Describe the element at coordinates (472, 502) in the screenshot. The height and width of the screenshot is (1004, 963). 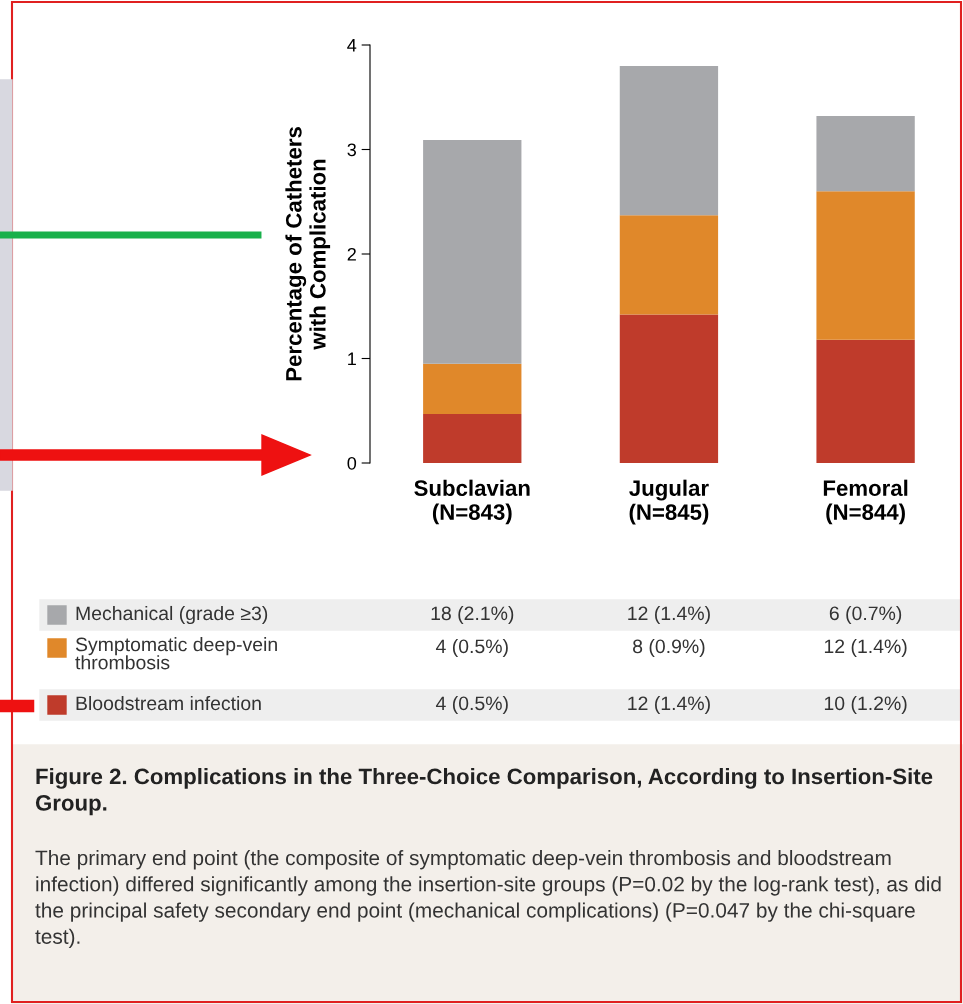
I see `x-tick-label: Subclavian (N=843)` at that location.